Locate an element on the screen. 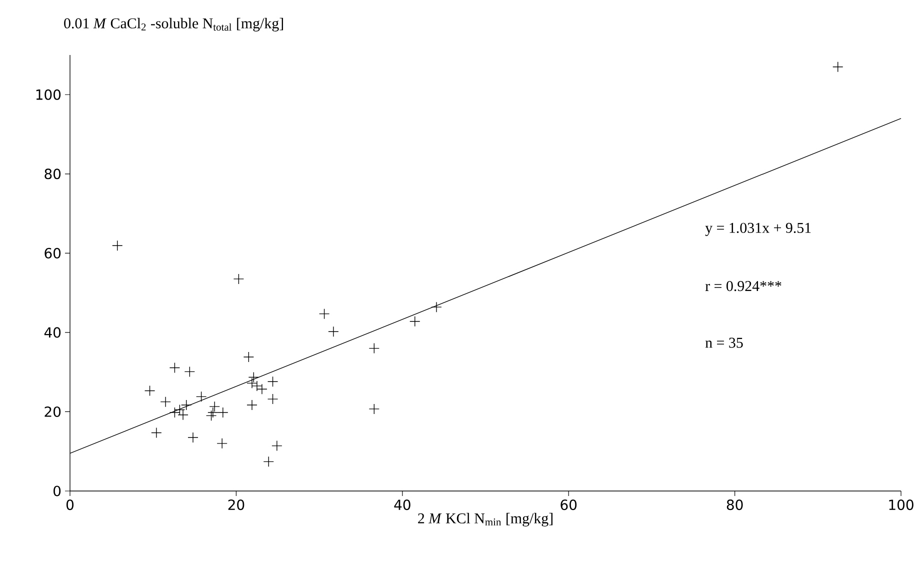 The height and width of the screenshot is (582, 923). x-tick-label: 40 is located at coordinates (402, 505).